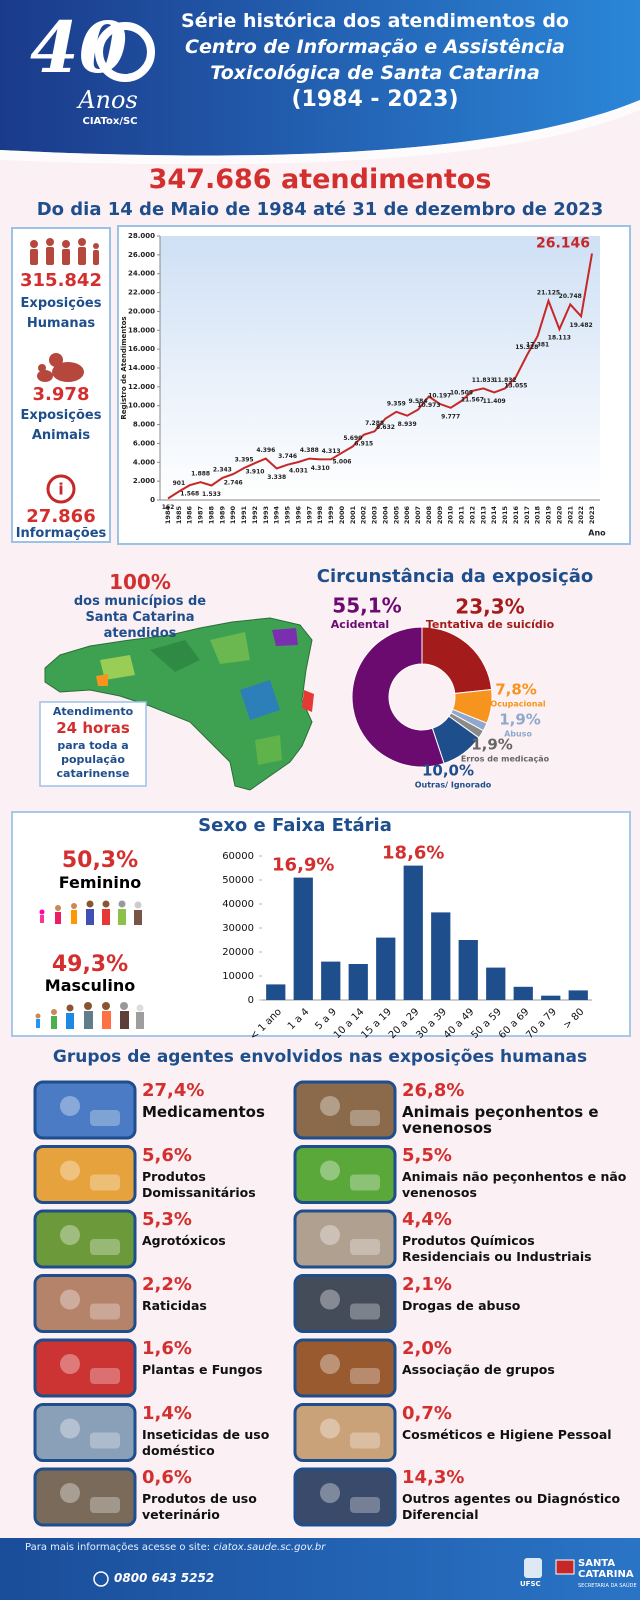  I want to click on group-percent: 1,4%, so click(167, 1413).